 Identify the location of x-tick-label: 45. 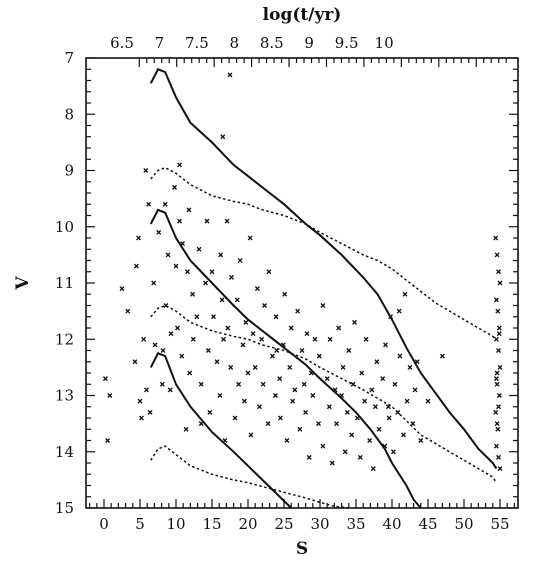
(427, 524).